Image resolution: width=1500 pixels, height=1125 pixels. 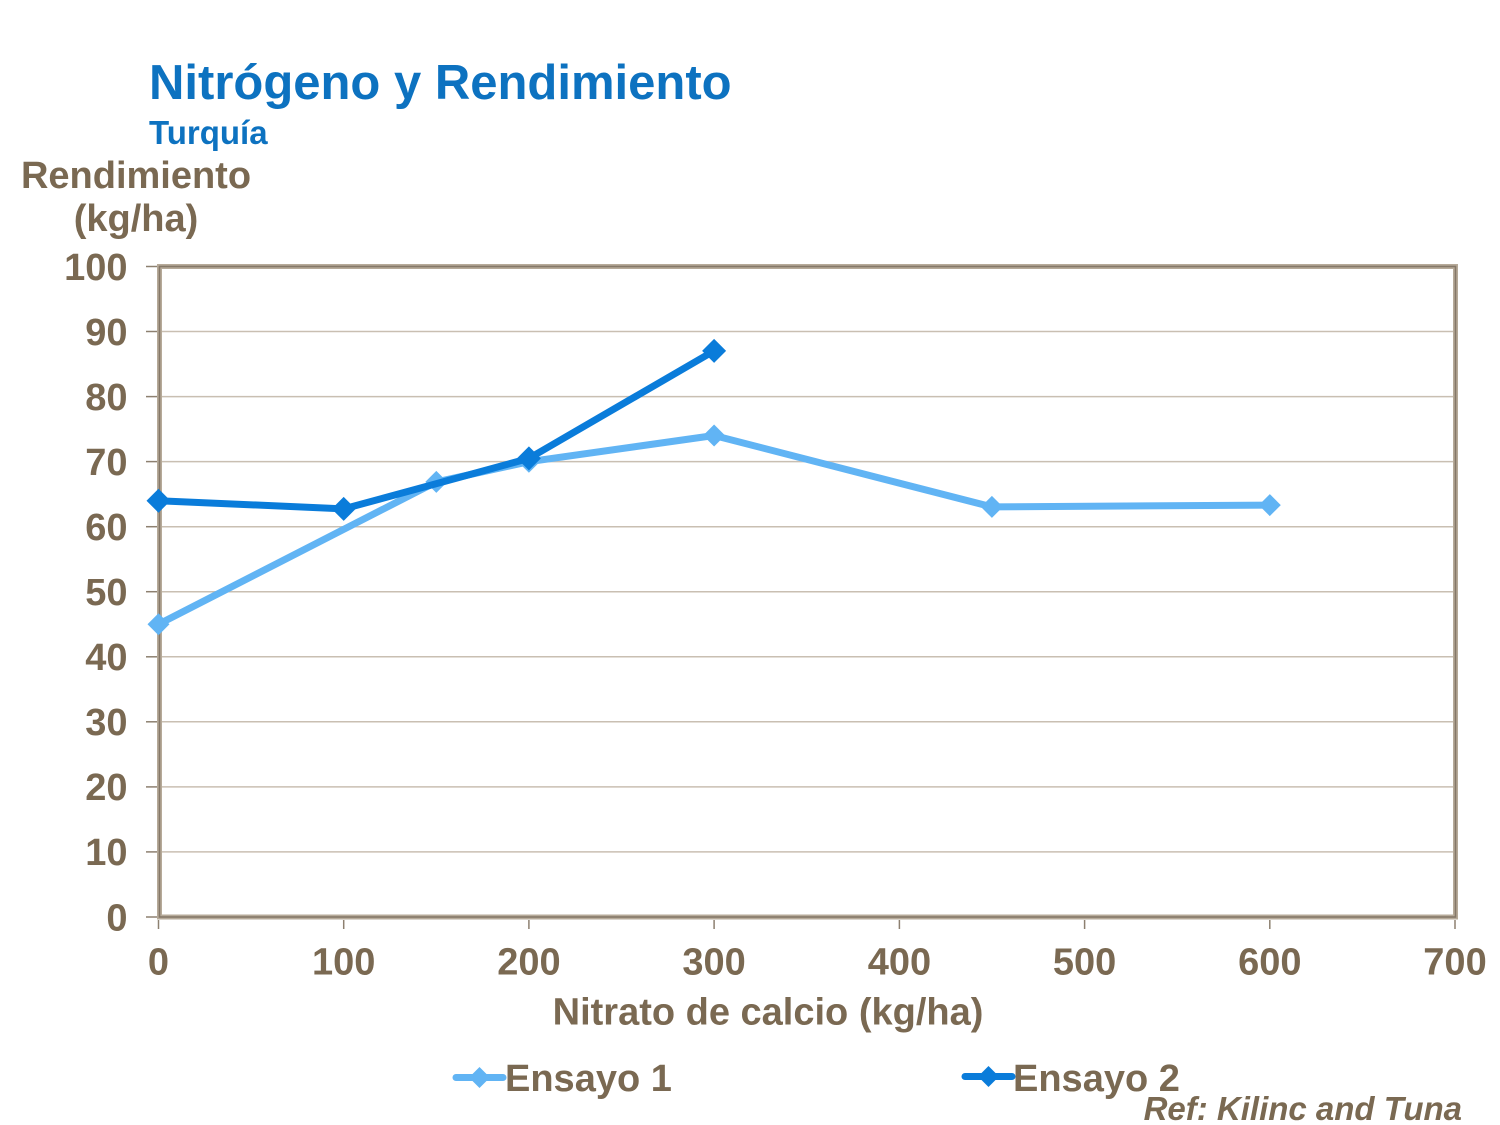 What do you see at coordinates (106, 463) in the screenshot?
I see `svg-text: 70` at bounding box center [106, 463].